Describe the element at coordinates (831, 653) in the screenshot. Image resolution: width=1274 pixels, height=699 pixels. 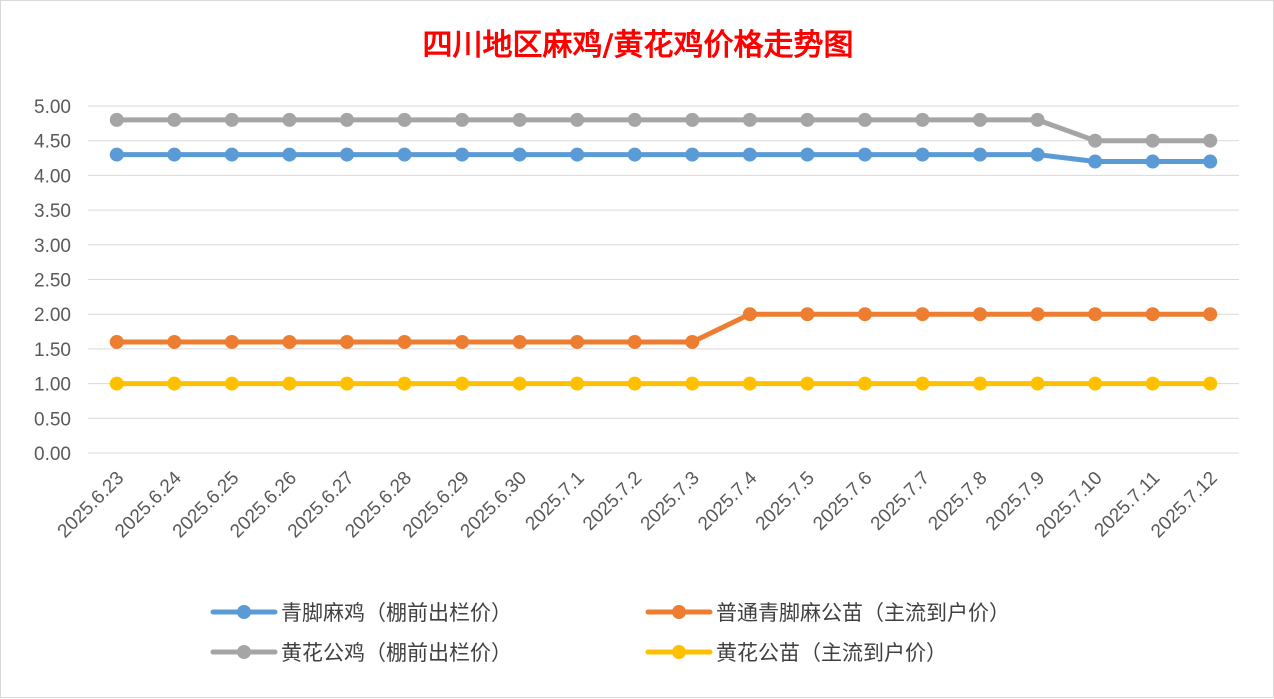
I see `legend-label: 黄花公苗（主流到户价）` at that location.